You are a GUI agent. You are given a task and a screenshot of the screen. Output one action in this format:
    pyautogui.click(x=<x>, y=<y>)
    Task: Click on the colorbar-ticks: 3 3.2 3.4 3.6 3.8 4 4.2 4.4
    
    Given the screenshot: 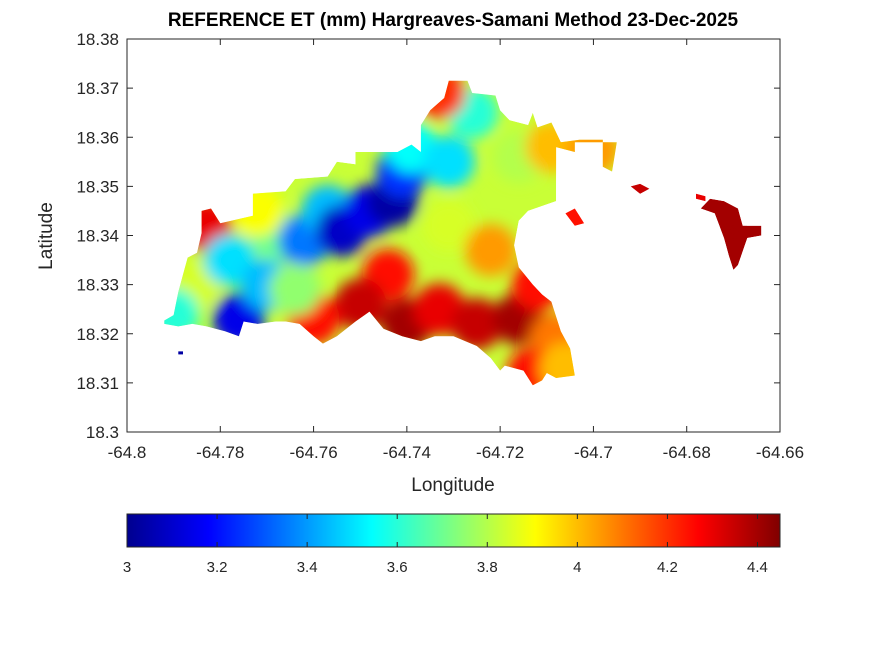 What is the action you would take?
    pyautogui.click(x=445, y=545)
    